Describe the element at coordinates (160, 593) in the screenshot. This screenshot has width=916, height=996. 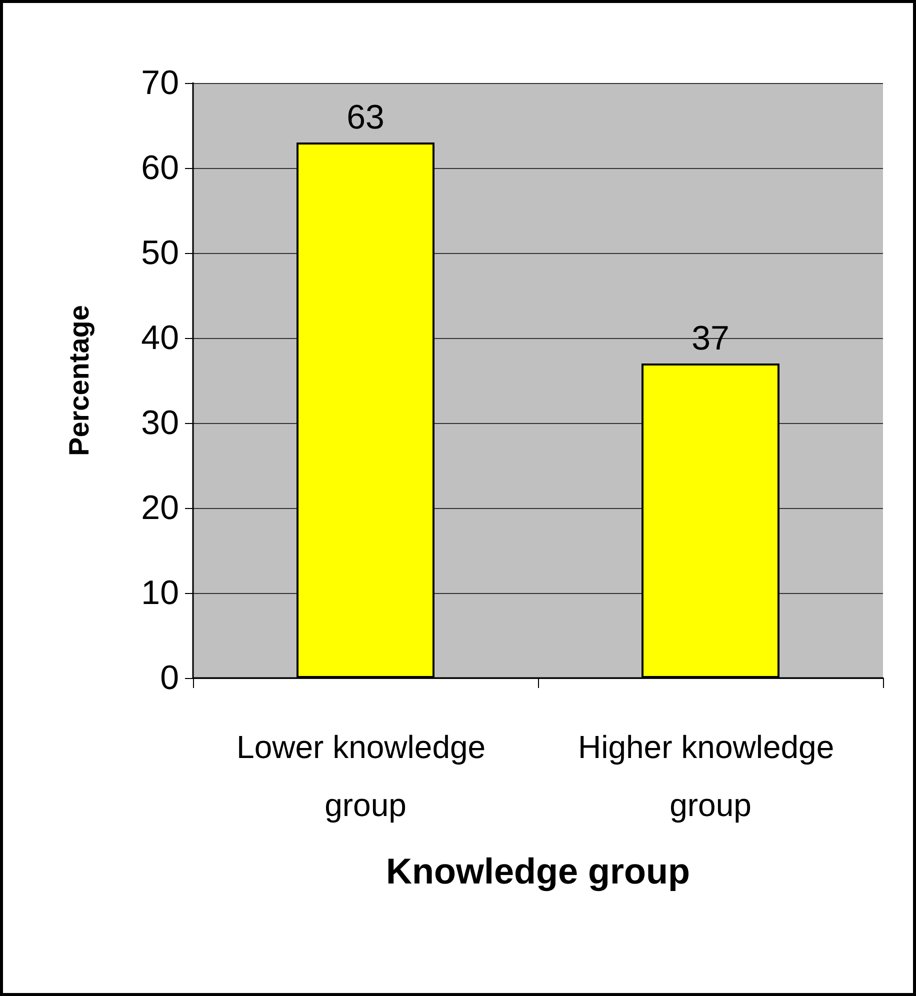
I see `y-tick-label: 10` at that location.